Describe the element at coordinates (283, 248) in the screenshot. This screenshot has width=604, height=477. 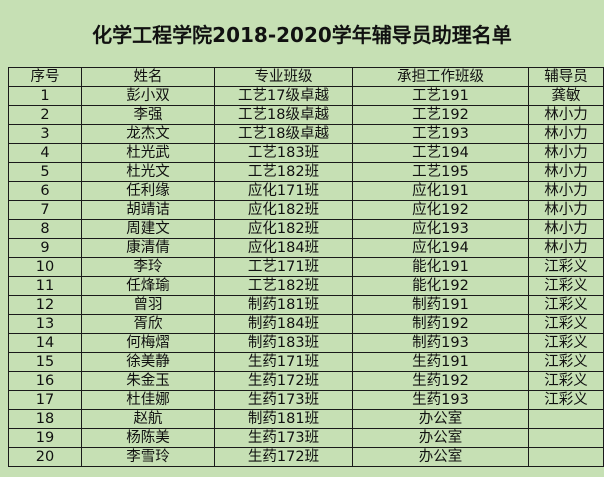
I see `cell-class: 应化184班` at that location.